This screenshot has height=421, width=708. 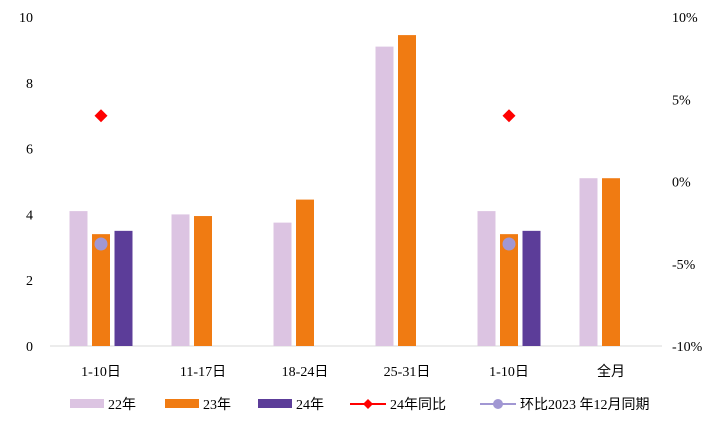 What do you see at coordinates (407, 372) in the screenshot?
I see `x-tick-label: 25-31日` at bounding box center [407, 372].